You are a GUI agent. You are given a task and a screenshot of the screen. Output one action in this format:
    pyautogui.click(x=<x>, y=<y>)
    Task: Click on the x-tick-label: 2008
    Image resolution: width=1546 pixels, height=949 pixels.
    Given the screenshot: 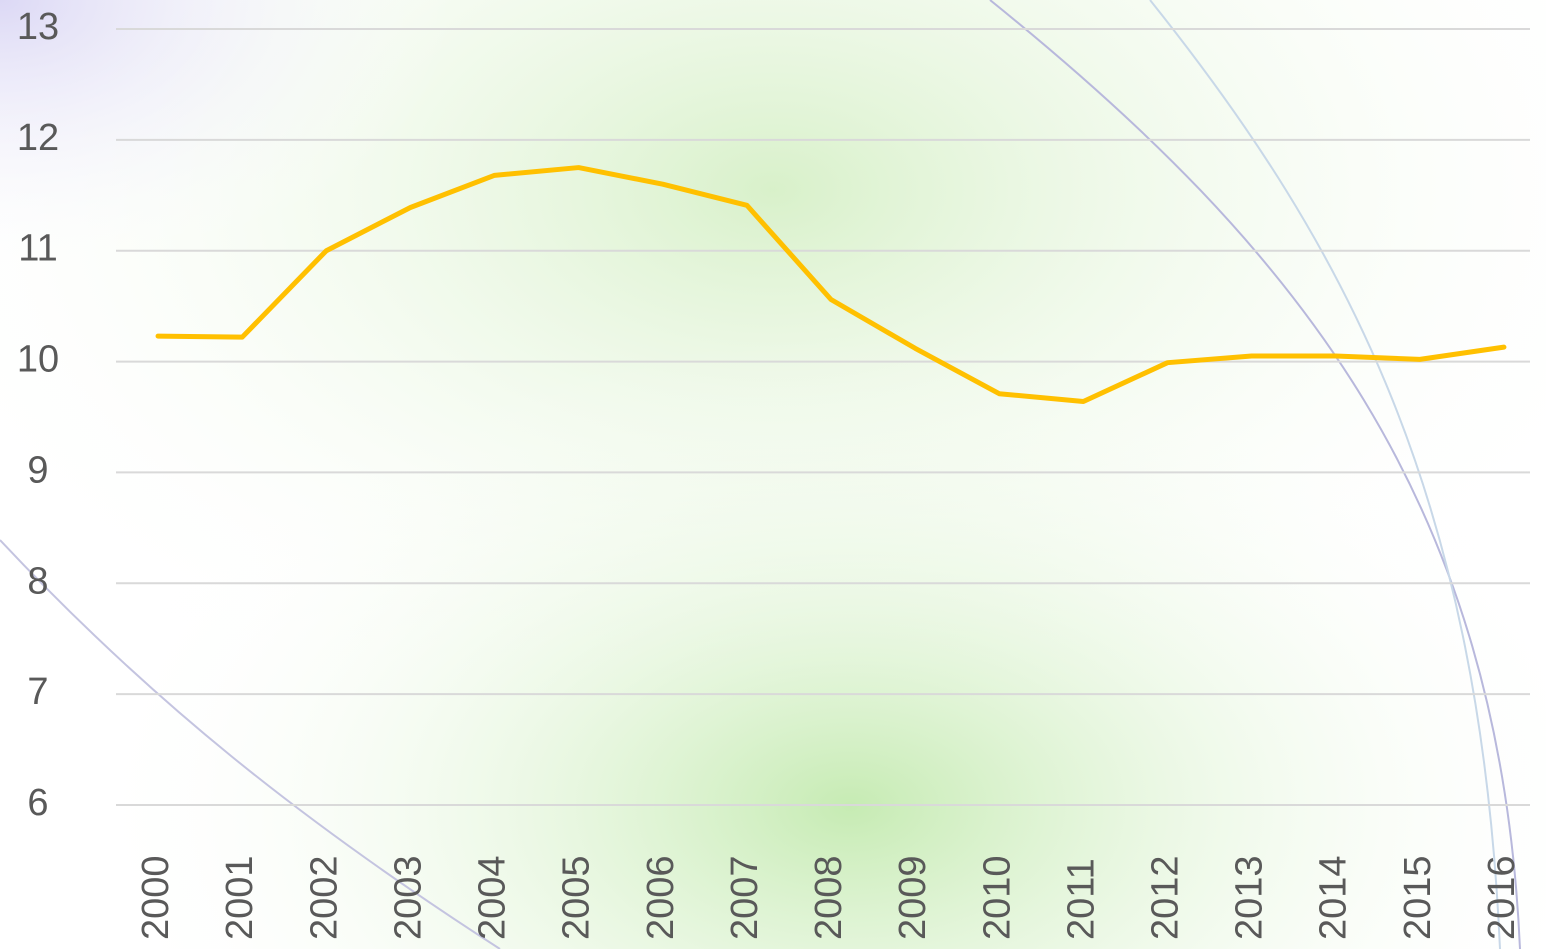 What is the action you would take?
    pyautogui.click(x=829, y=897)
    